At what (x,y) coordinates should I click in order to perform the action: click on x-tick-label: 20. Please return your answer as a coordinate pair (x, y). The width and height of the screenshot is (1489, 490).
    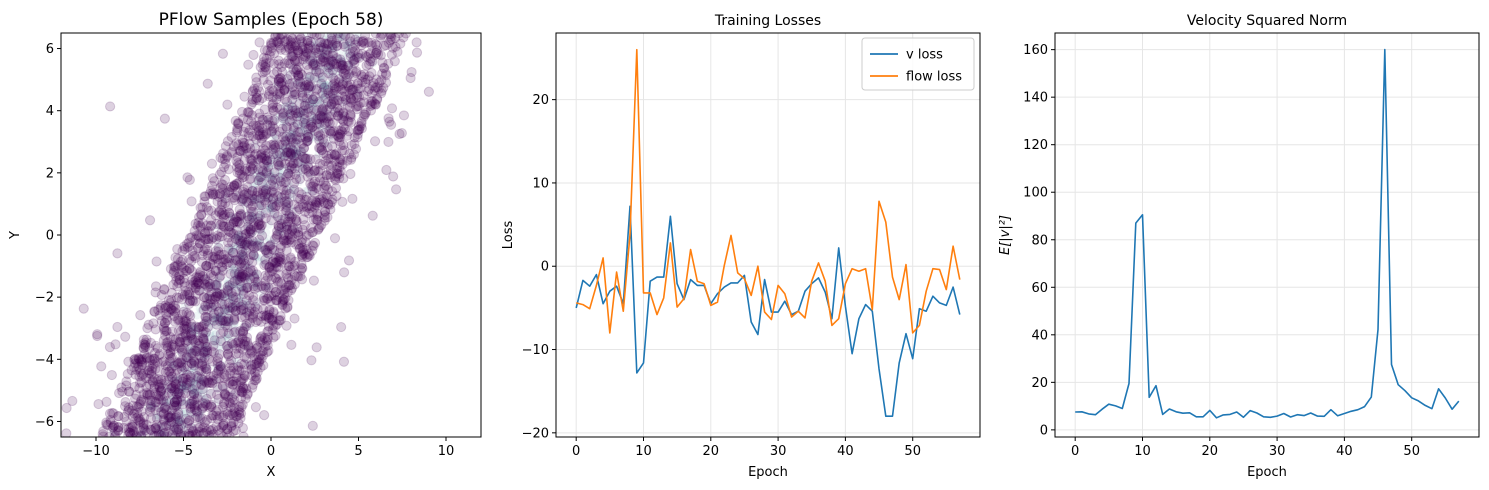
    Looking at the image, I should click on (1210, 451).